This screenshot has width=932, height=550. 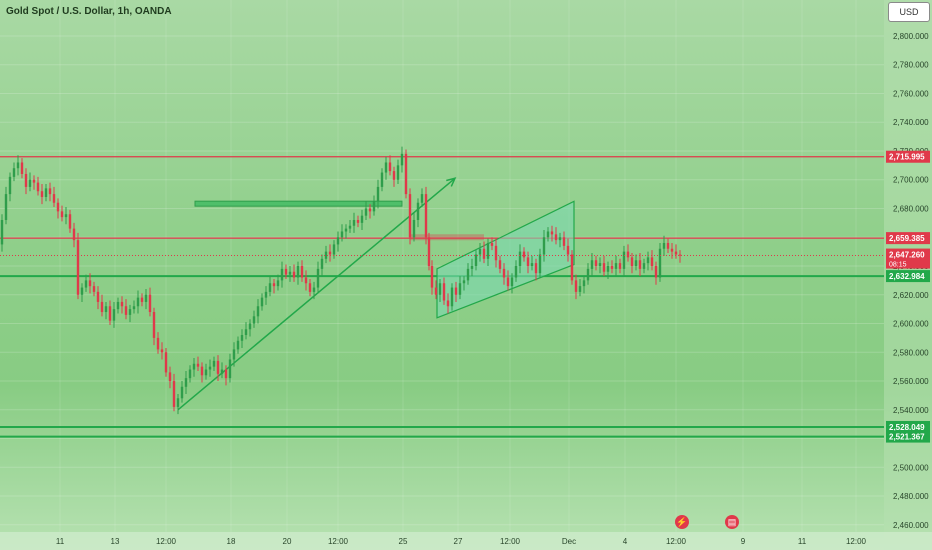 What do you see at coordinates (802, 541) in the screenshot?
I see `x-tick-label: 11` at bounding box center [802, 541].